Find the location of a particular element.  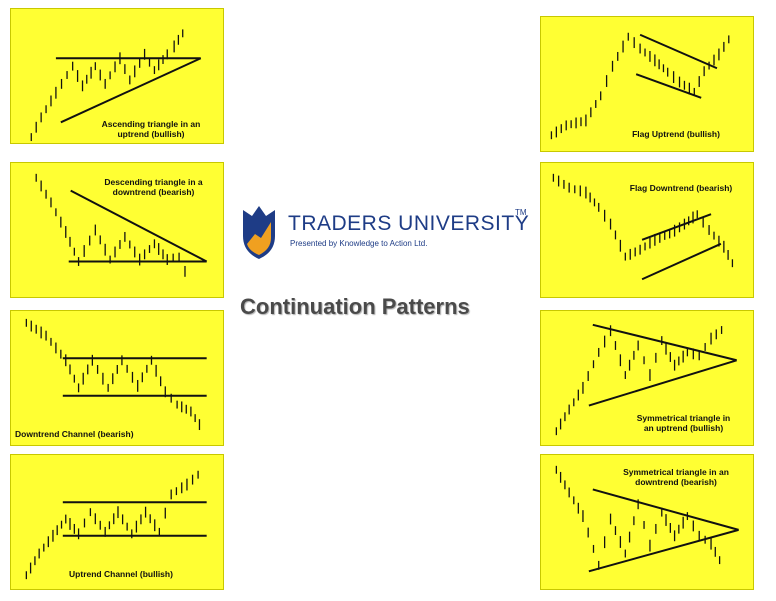

symmetrical-triangle-uptrend-chart is located at coordinates (646, 379).